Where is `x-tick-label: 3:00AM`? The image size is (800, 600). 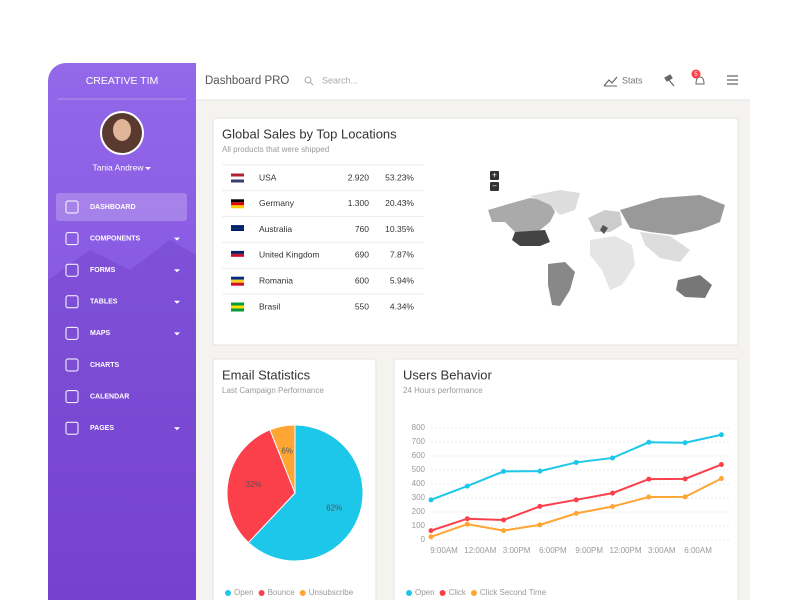
x-tick-label: 3:00AM is located at coordinates (662, 550).